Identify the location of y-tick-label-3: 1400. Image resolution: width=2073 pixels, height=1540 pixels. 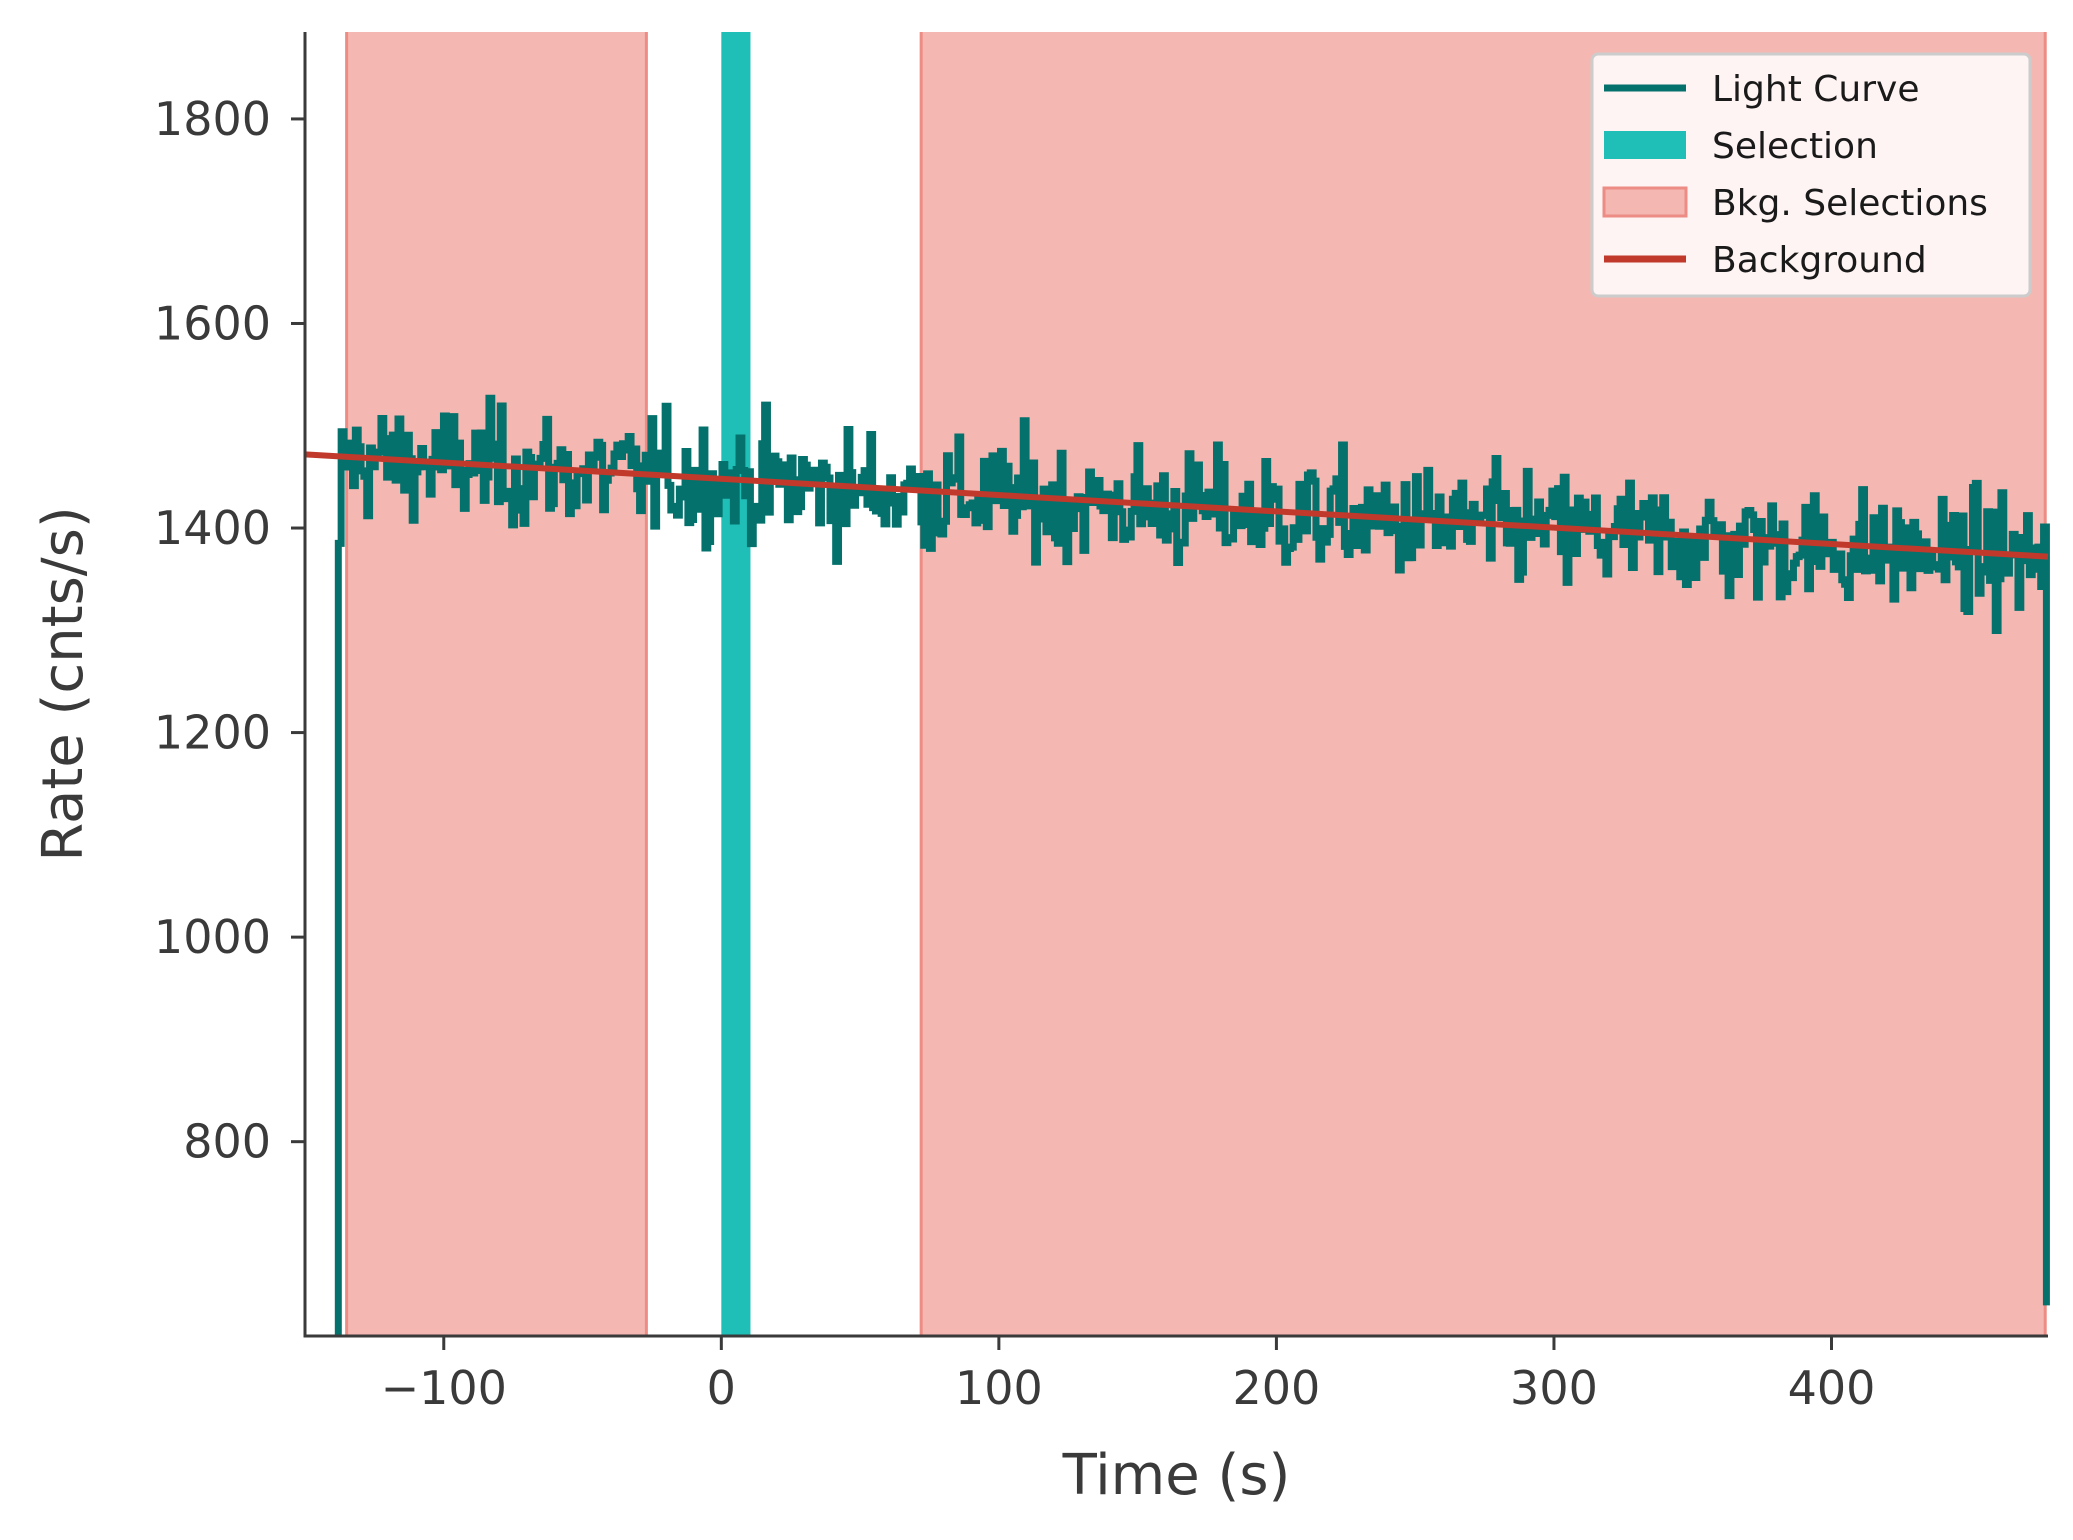
(212, 528).